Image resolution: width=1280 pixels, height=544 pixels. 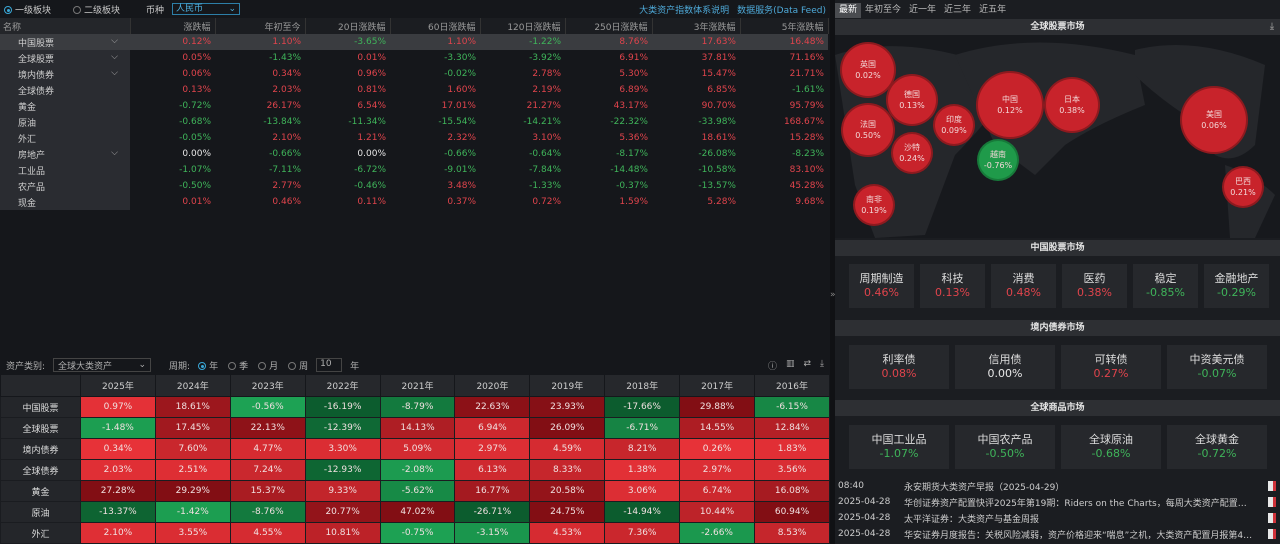 I want to click on market-card: 中国农产品 -0.50%, so click(x=1005, y=447).